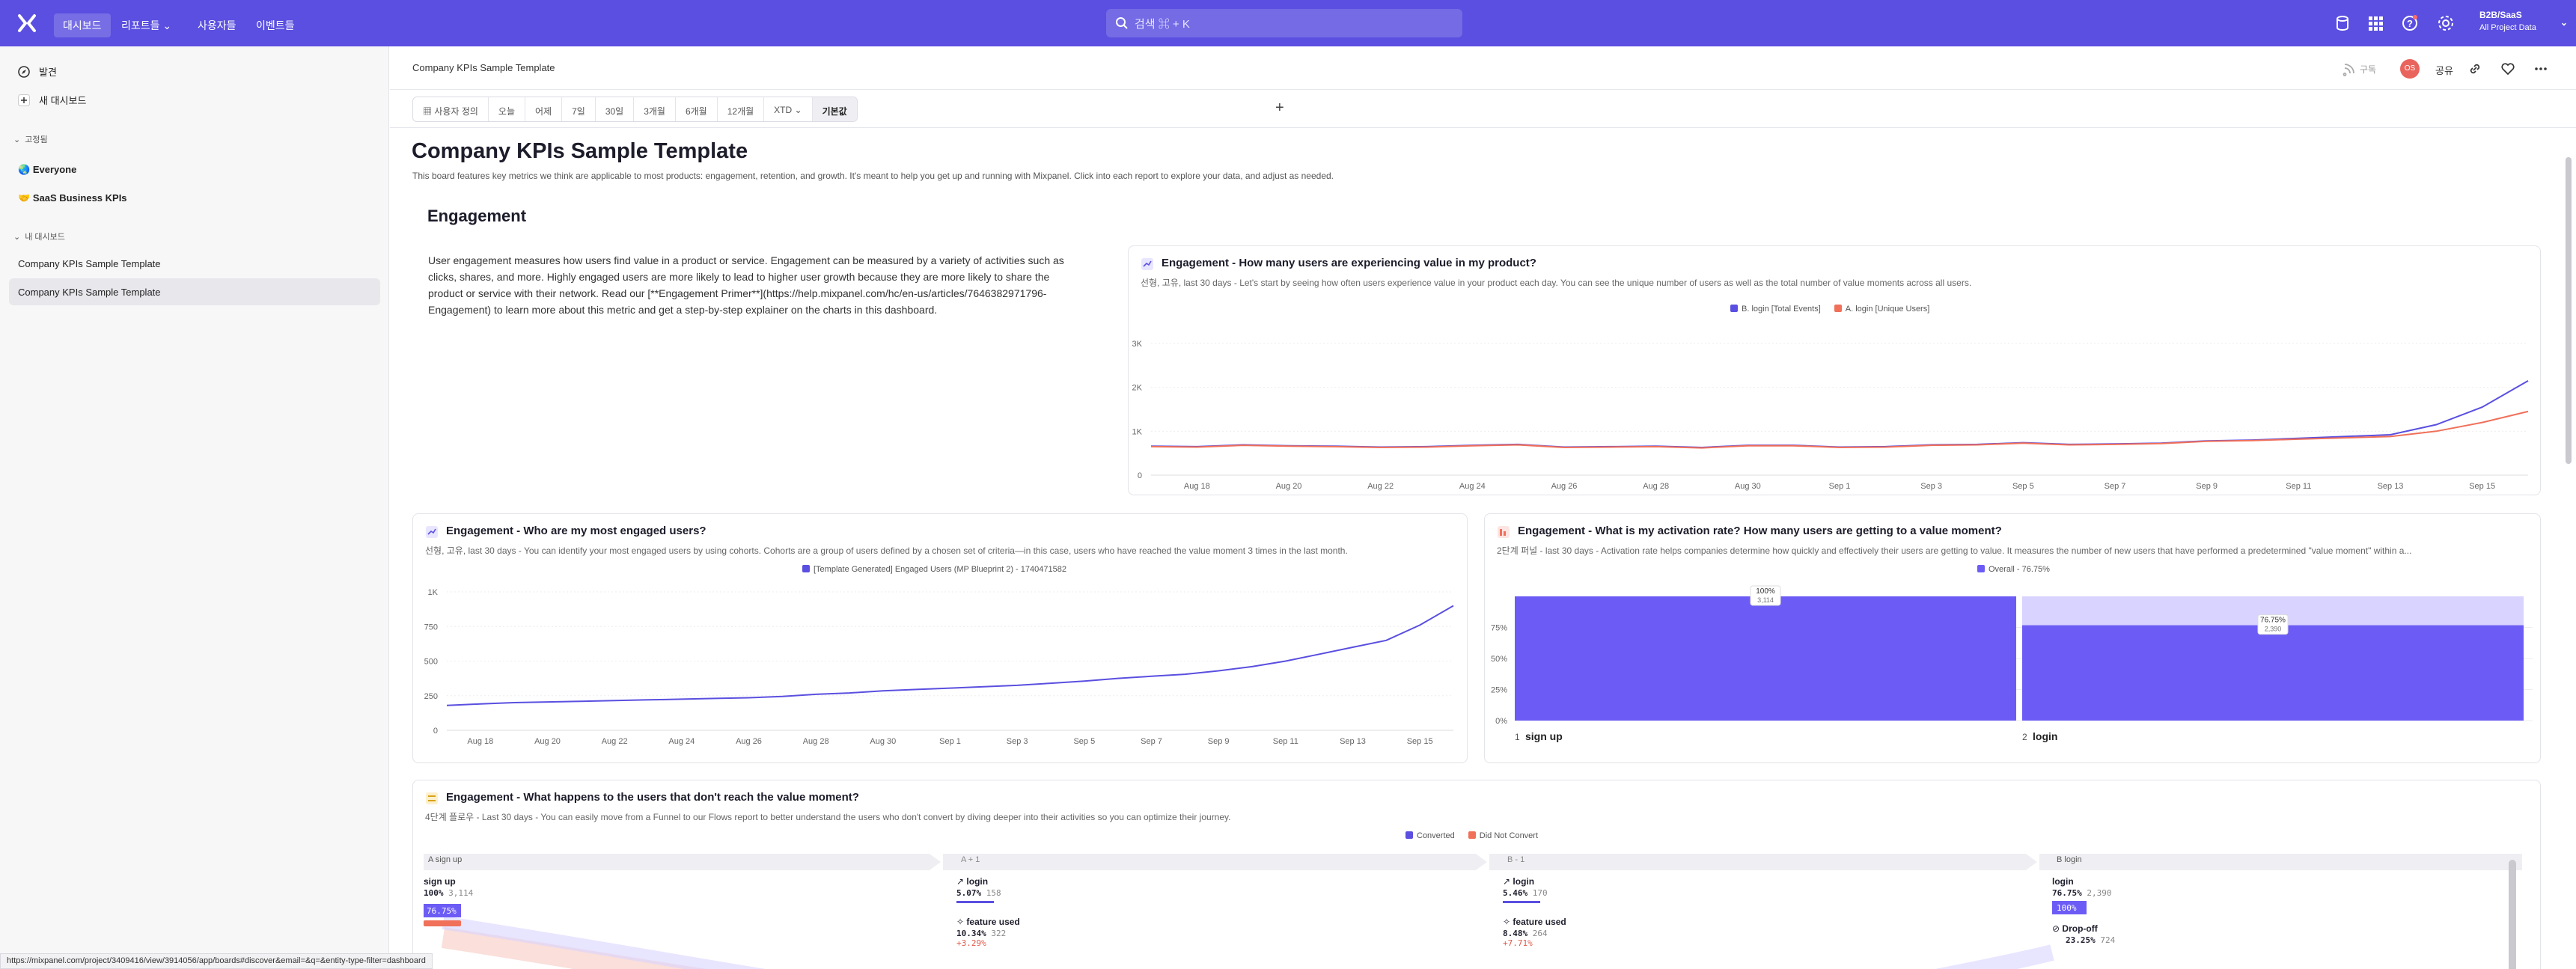 The image size is (2576, 969). Describe the element at coordinates (2069, 859) in the screenshot. I see `flow-step-header: B login` at that location.